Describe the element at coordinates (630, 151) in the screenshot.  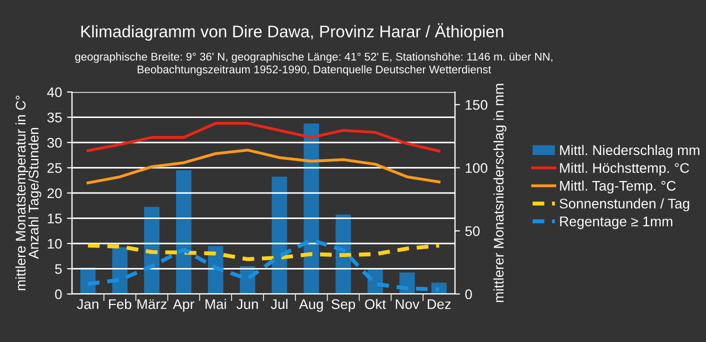
I see `legend-label: Mittl. Niederschlag mm` at that location.